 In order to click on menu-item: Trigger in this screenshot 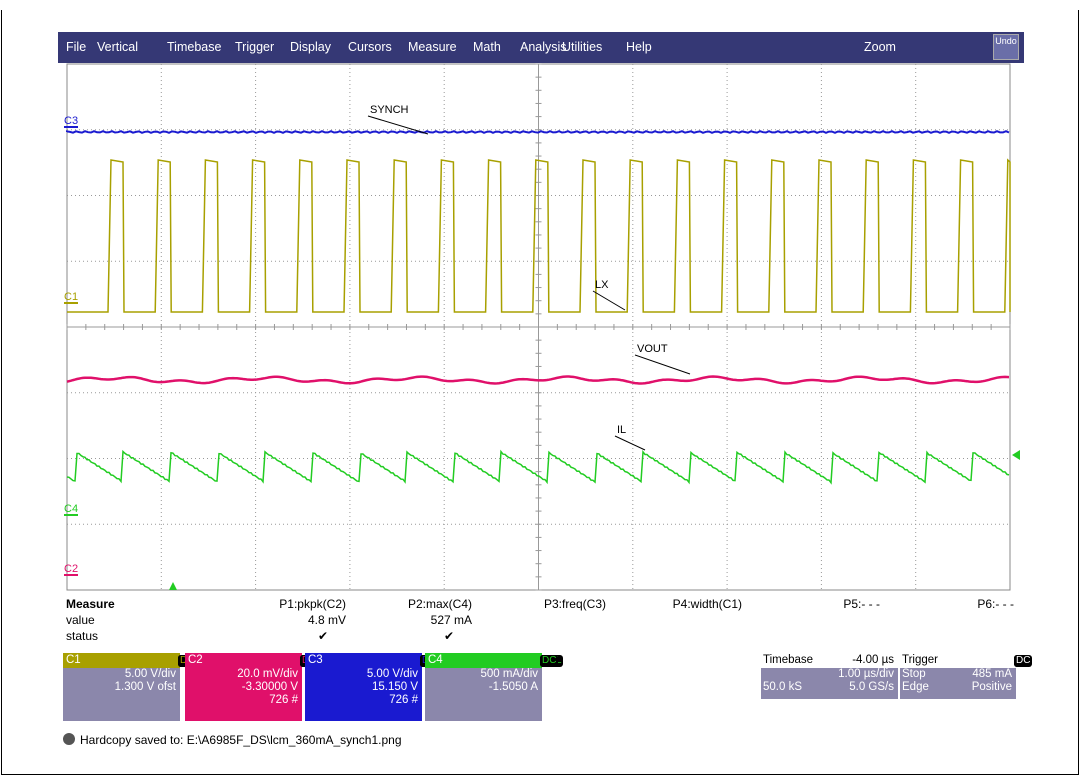, I will do `click(255, 47)`.